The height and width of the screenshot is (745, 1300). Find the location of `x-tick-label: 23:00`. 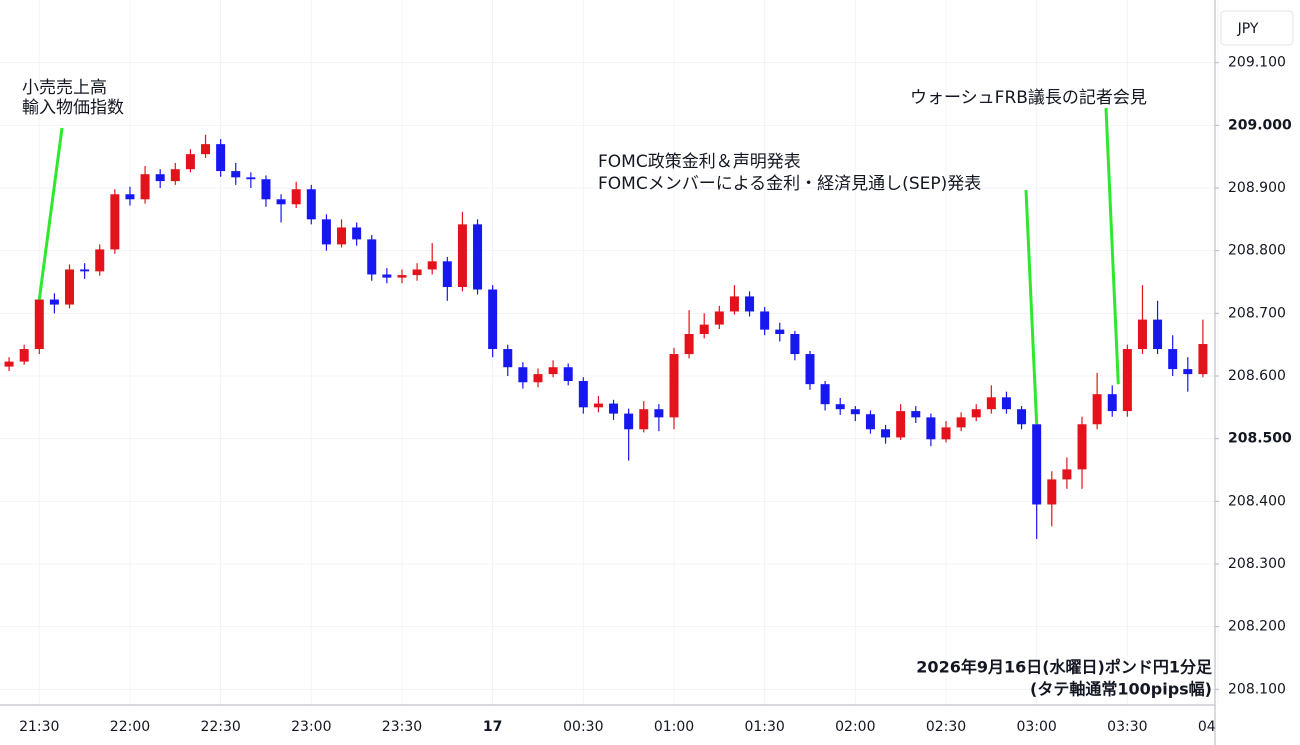

x-tick-label: 23:00 is located at coordinates (311, 727).